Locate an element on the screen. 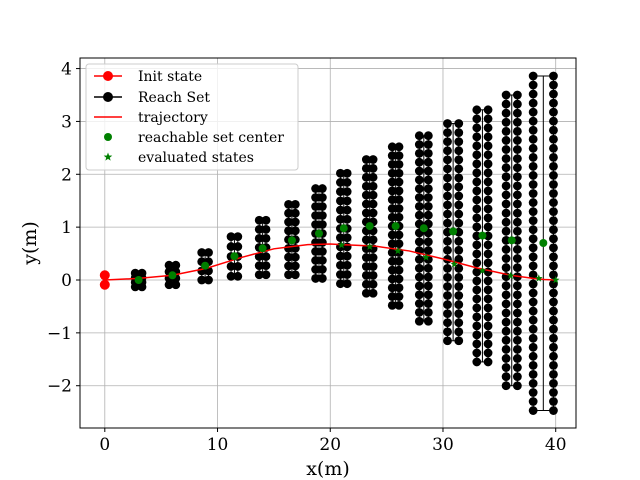  y-tick-label: 4 is located at coordinates (66, 70).